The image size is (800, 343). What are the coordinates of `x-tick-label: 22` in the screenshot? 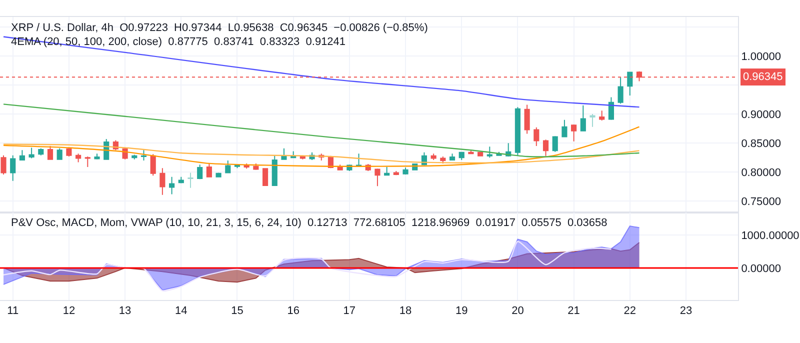 It's located at (630, 311).